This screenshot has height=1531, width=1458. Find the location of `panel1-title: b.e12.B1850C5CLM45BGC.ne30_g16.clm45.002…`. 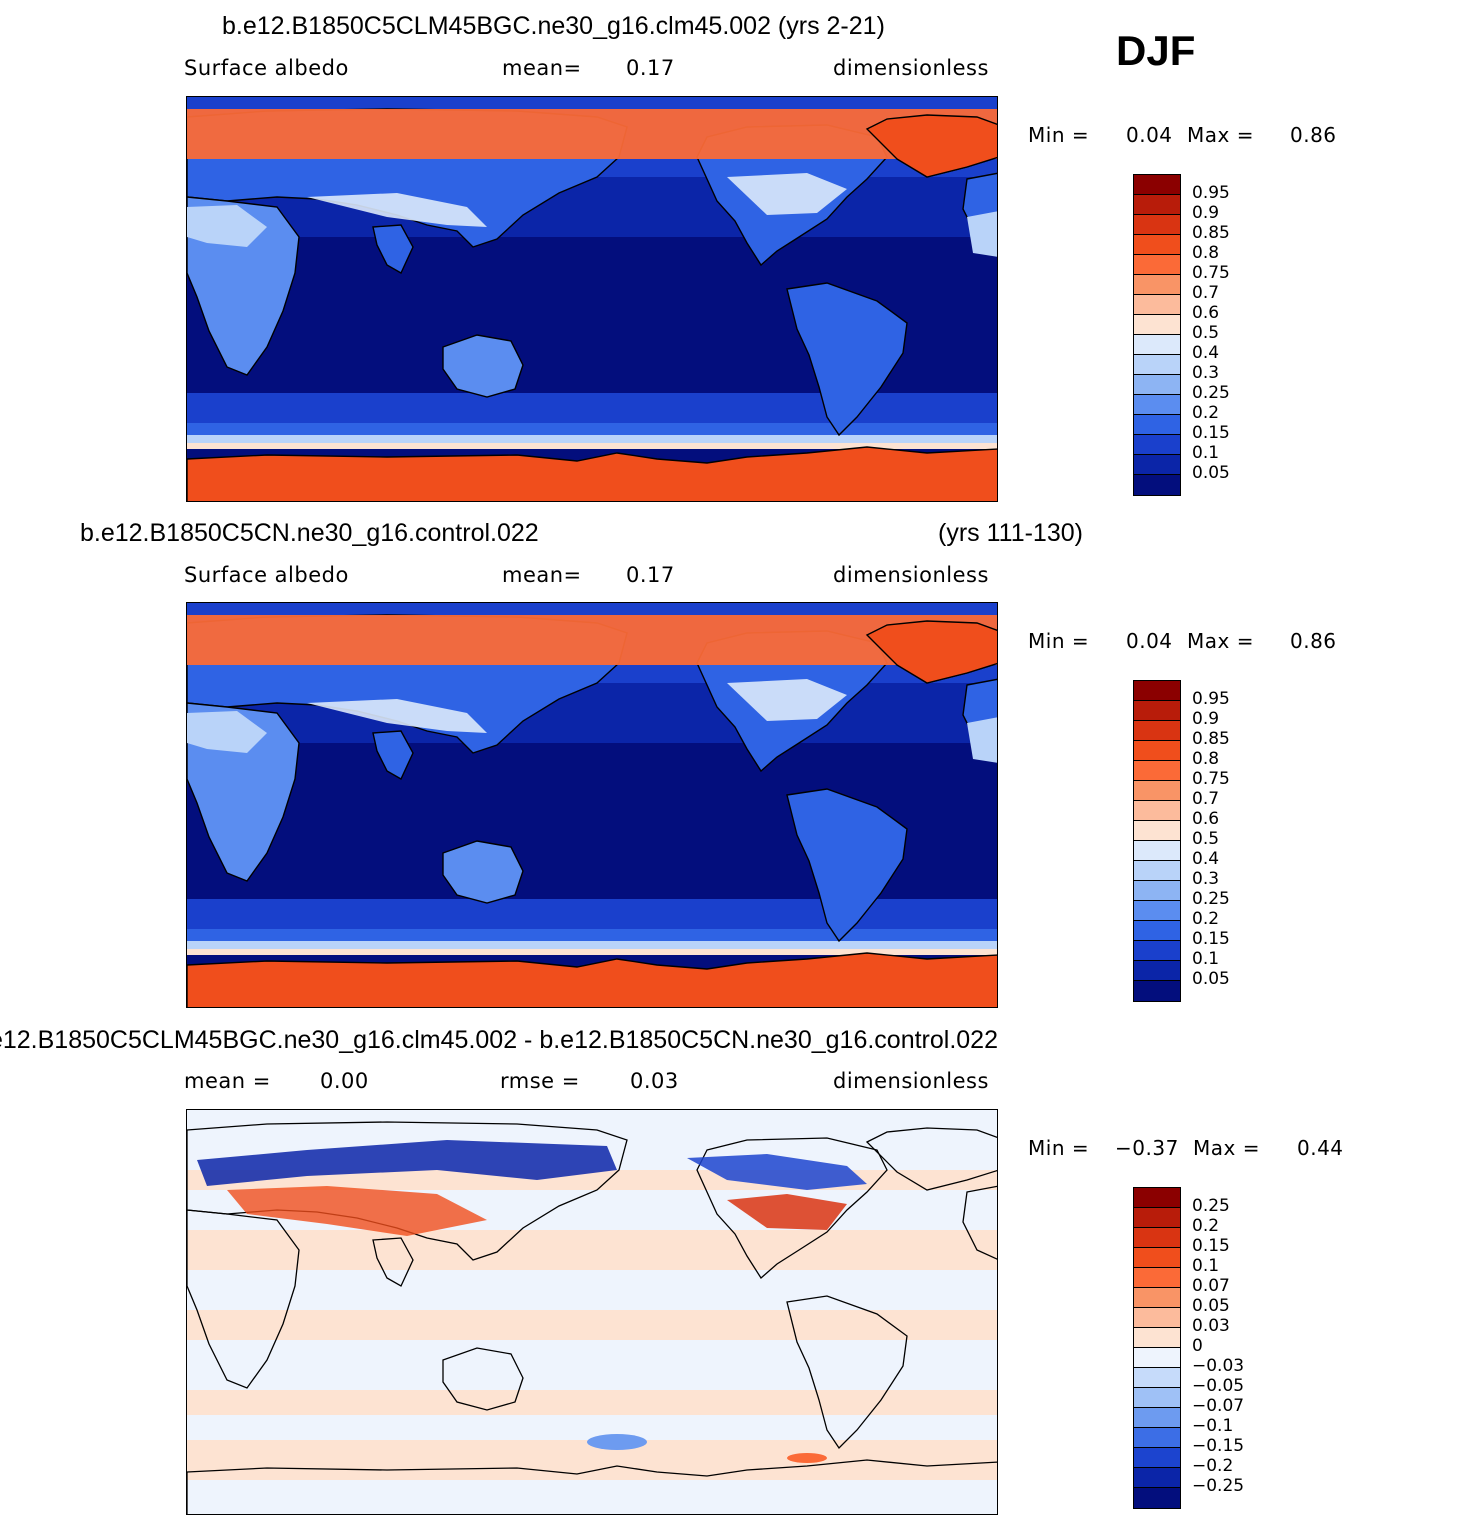

panel1-title: b.e12.B1850C5CLM45BGC.ne30_g16.clm45.002… is located at coordinates (553, 26).